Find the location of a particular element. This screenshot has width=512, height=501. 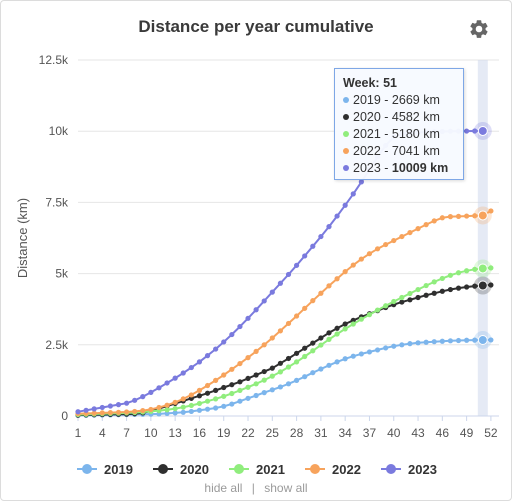

hide-all-link: hide all is located at coordinates (223, 488).